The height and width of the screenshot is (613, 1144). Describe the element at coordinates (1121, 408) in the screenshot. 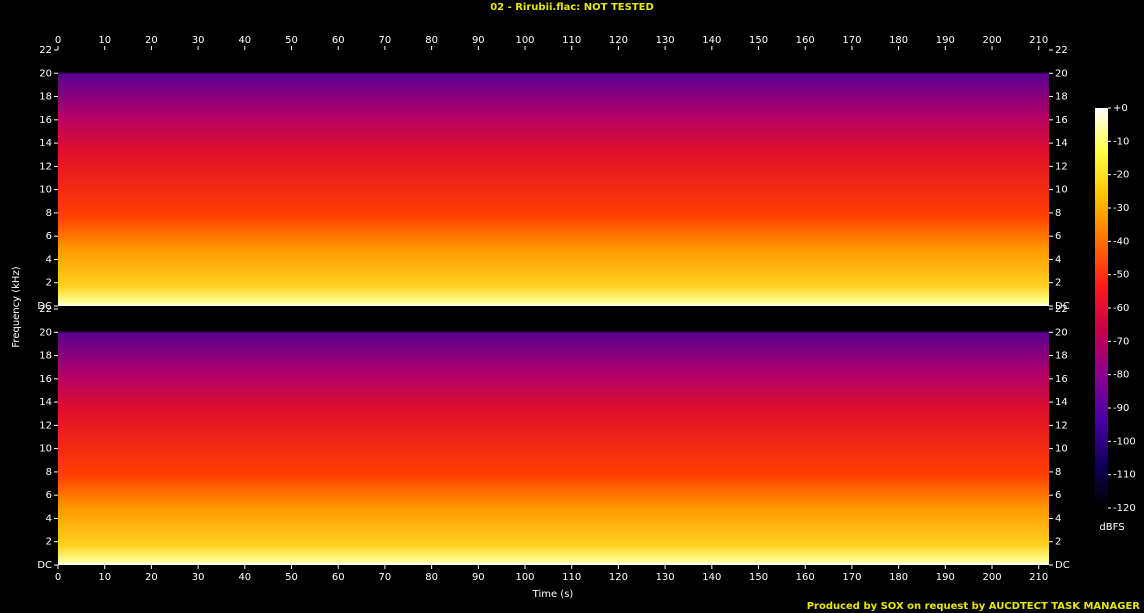

I see `colorbar-tick-label: -90` at that location.